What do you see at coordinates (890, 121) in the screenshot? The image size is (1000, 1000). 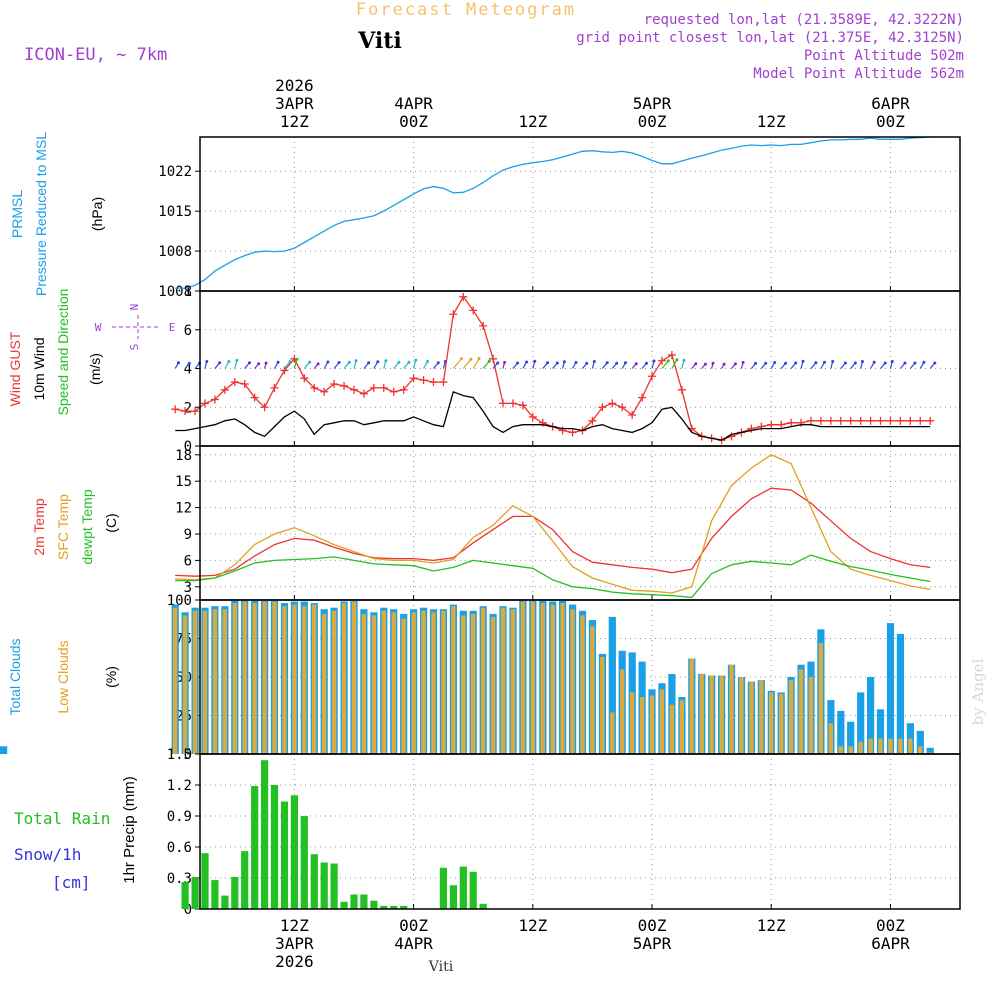 I see `time-axis-top-label: 00Z` at bounding box center [890, 121].